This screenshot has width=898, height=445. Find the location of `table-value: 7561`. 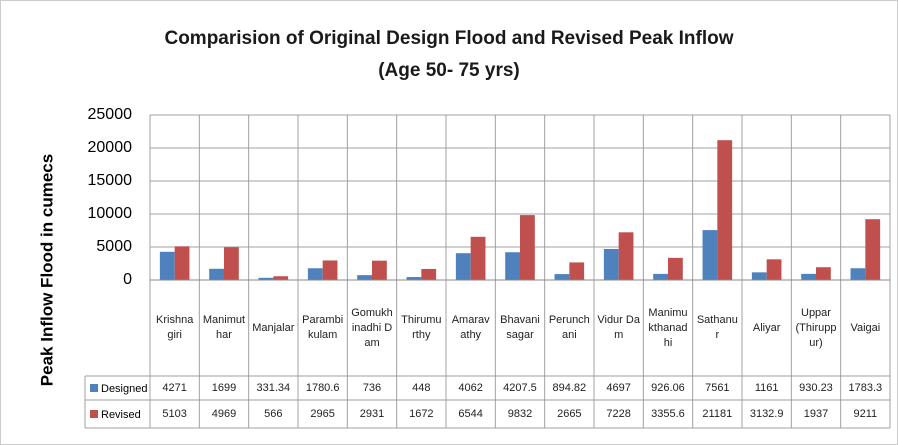

table-value: 7561 is located at coordinates (717, 387).